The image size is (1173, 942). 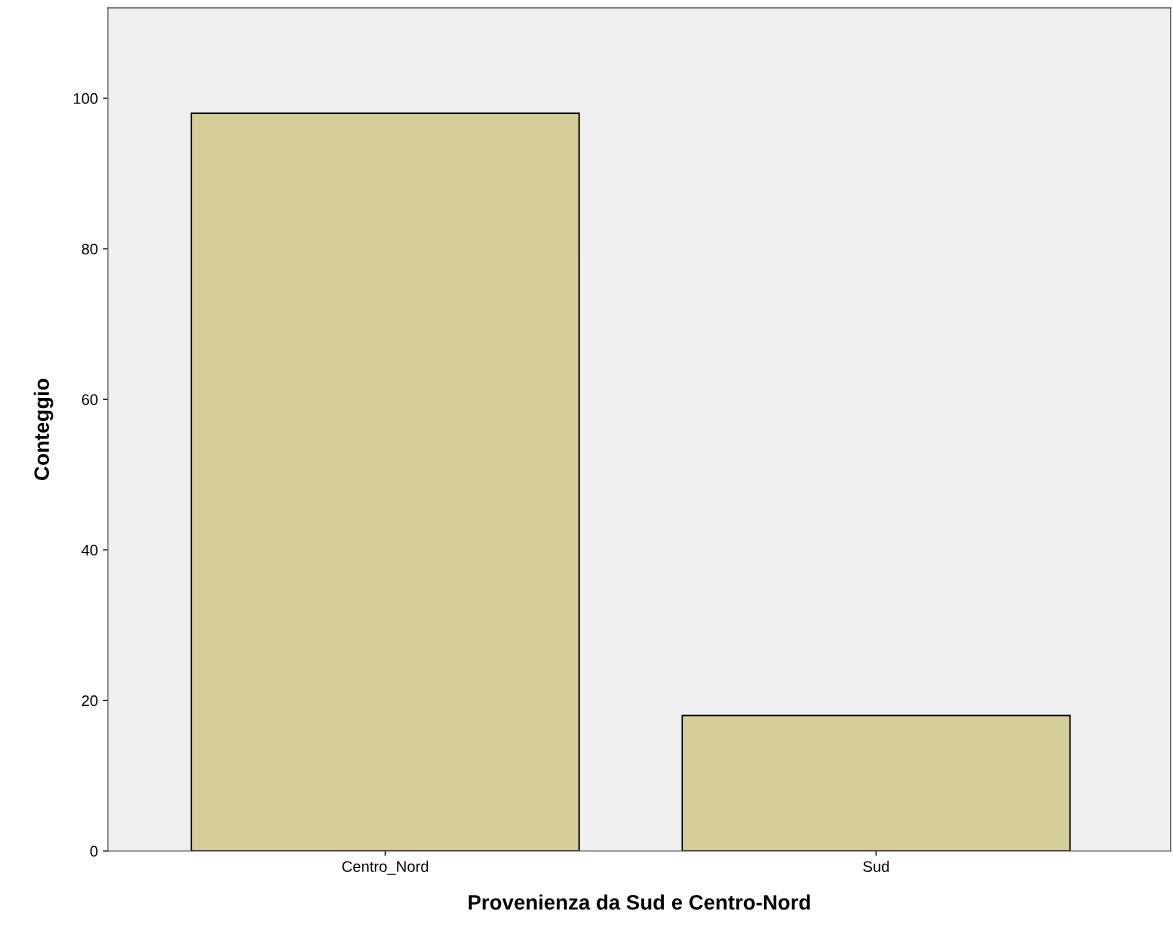 I want to click on y-axis-title: Conteggio, so click(x=43, y=429).